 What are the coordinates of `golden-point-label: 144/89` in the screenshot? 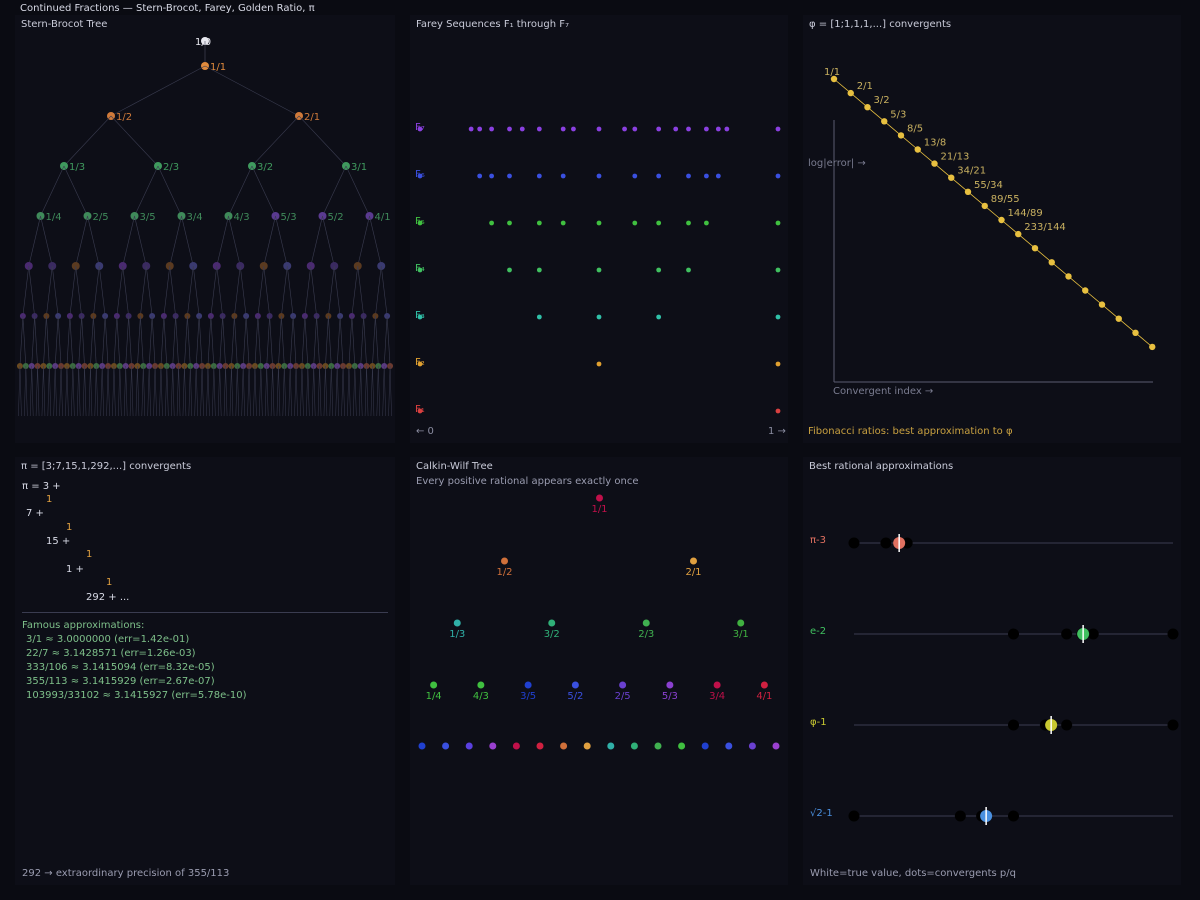 It's located at (1025, 213).